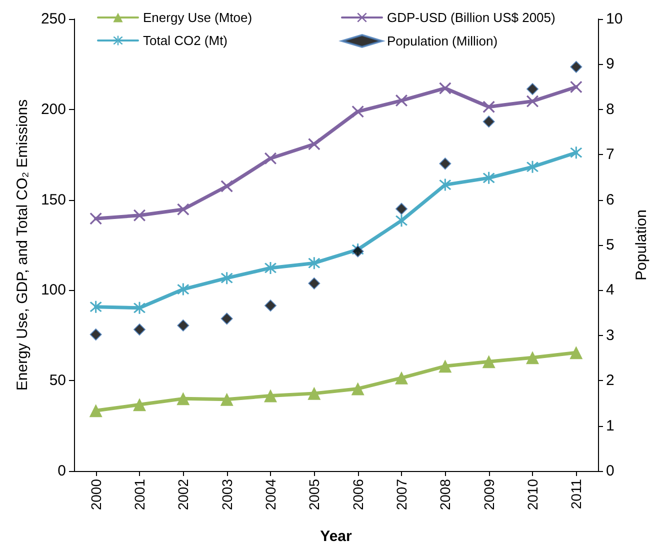 The image size is (657, 549). I want to click on legend-label: GDP-USD (Billion US$ 2005), so click(471, 17).